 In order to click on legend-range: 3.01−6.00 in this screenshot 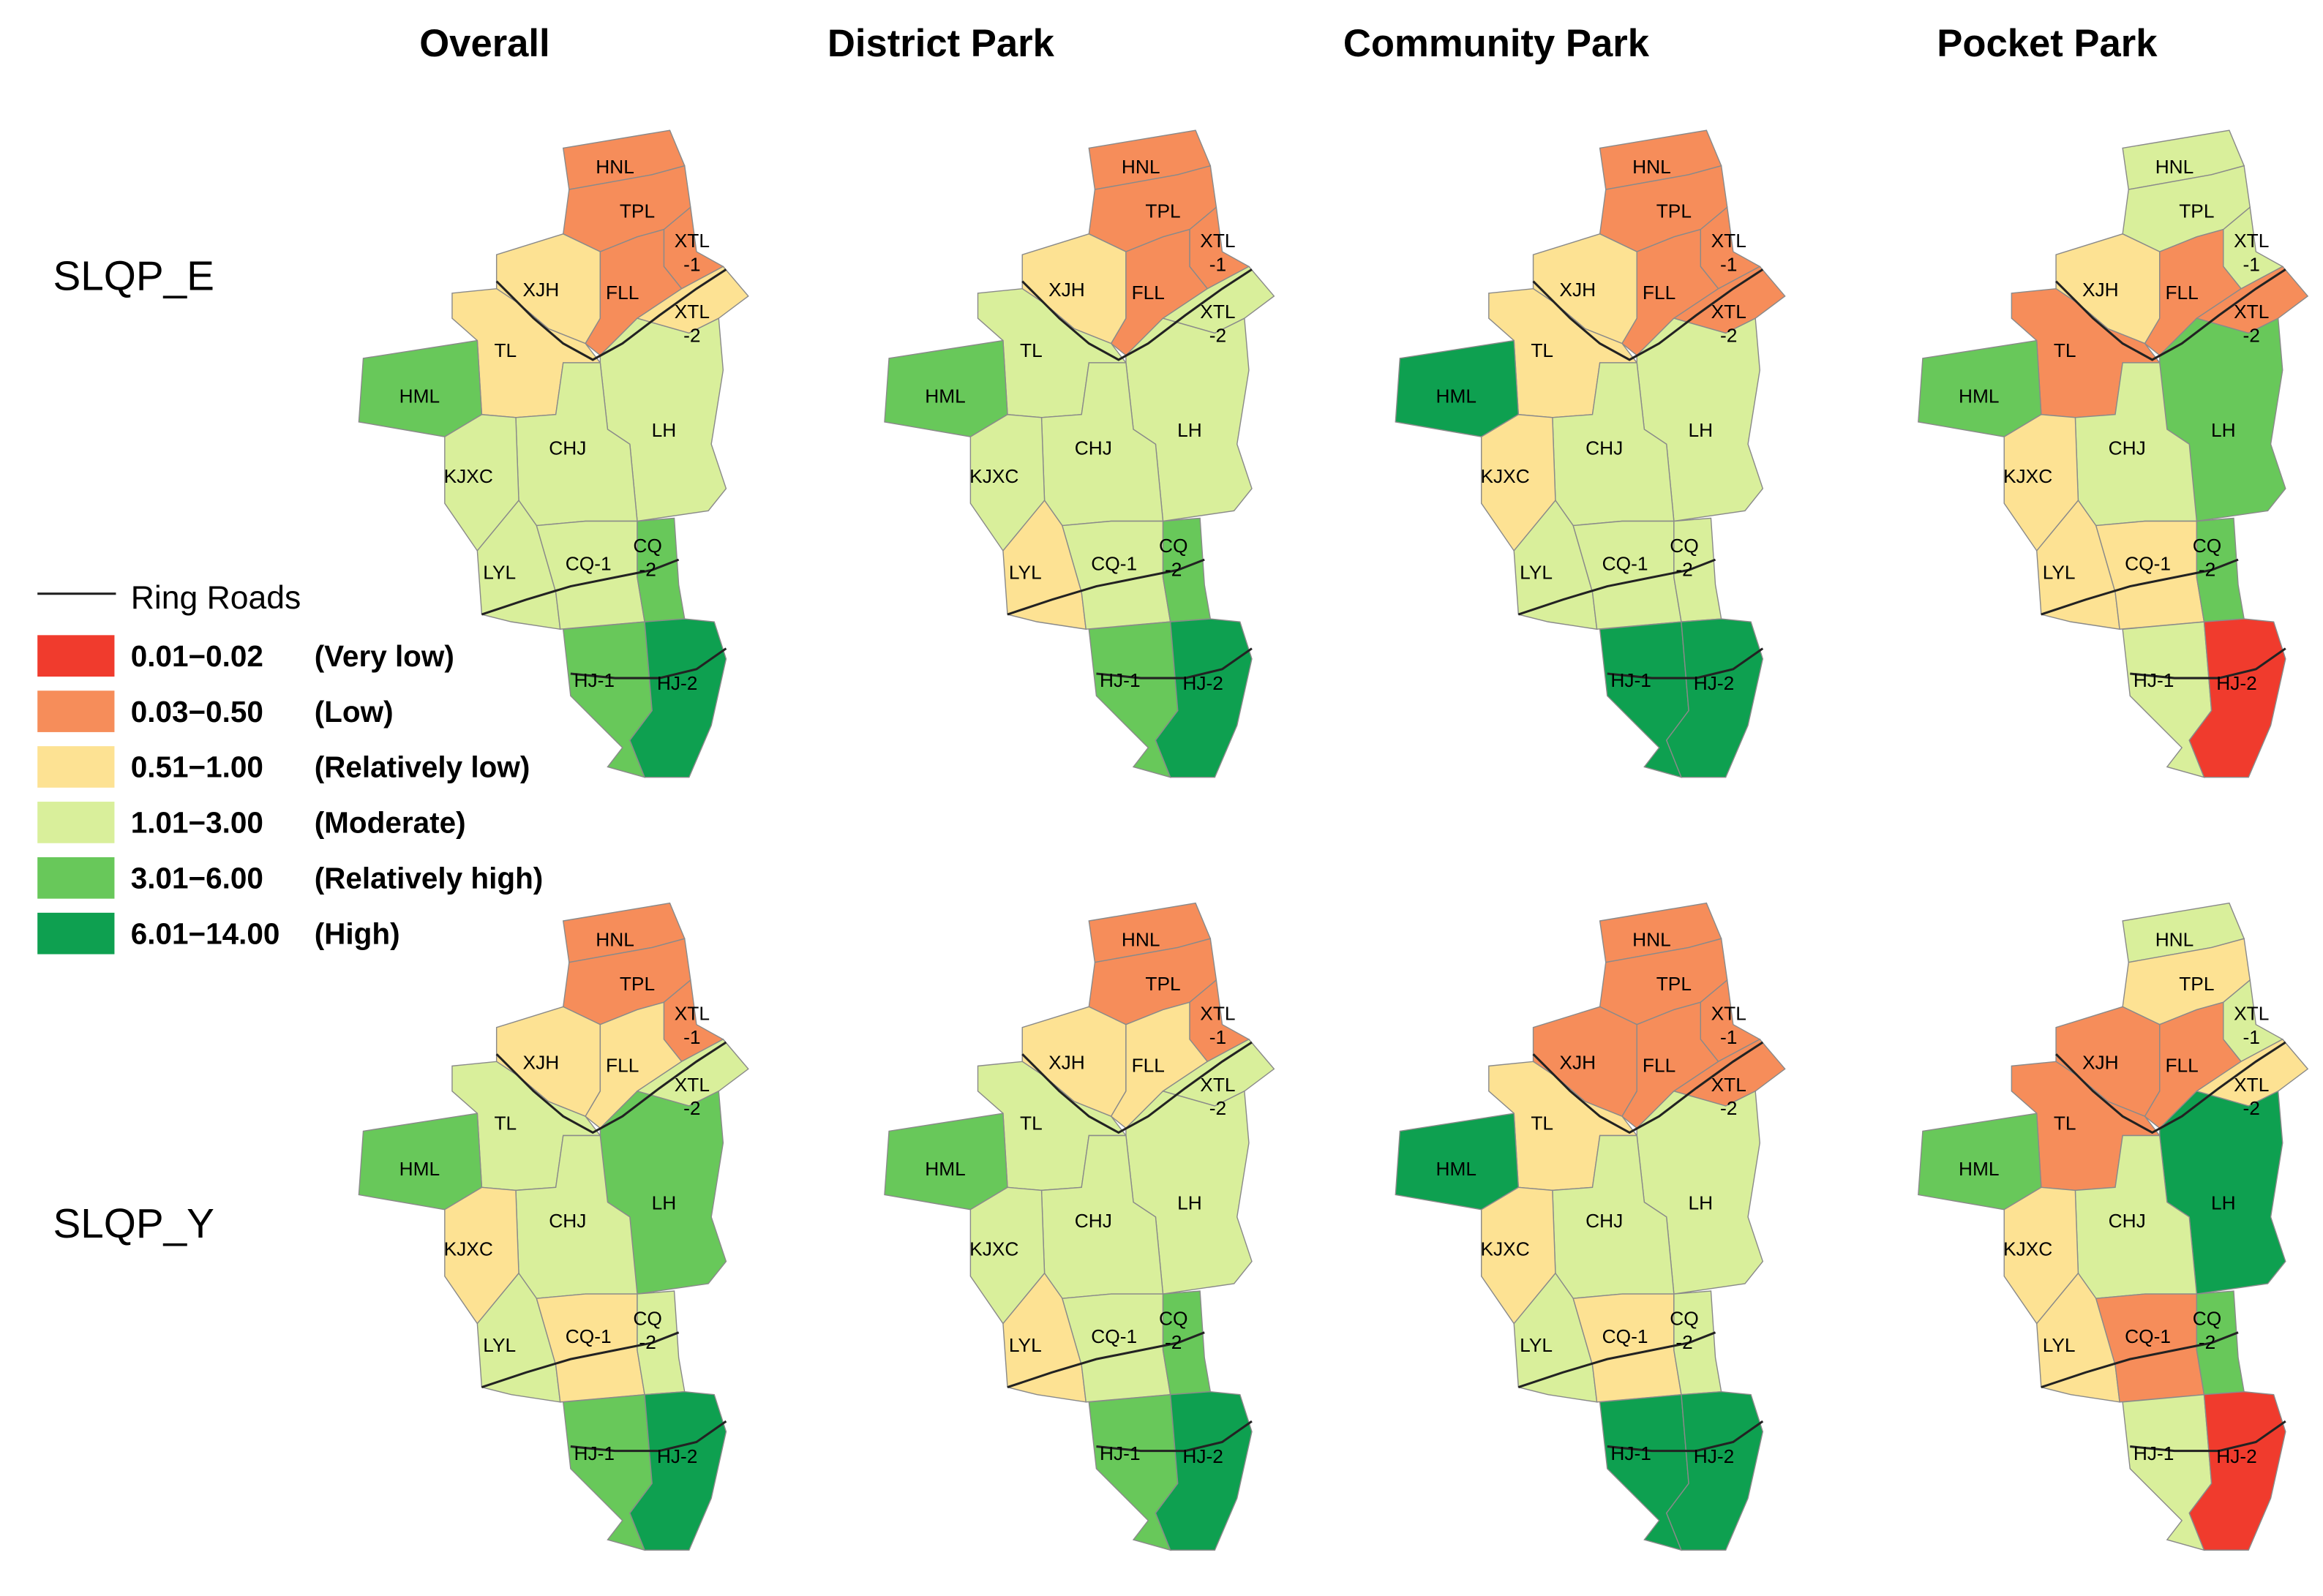, I will do `click(197, 878)`.